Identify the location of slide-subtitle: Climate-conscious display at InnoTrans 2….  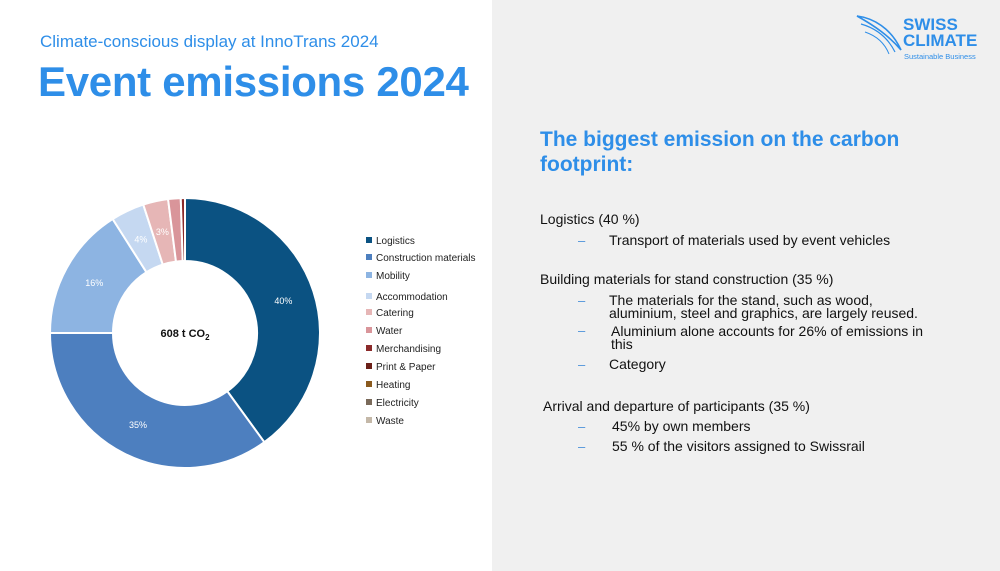
(209, 41).